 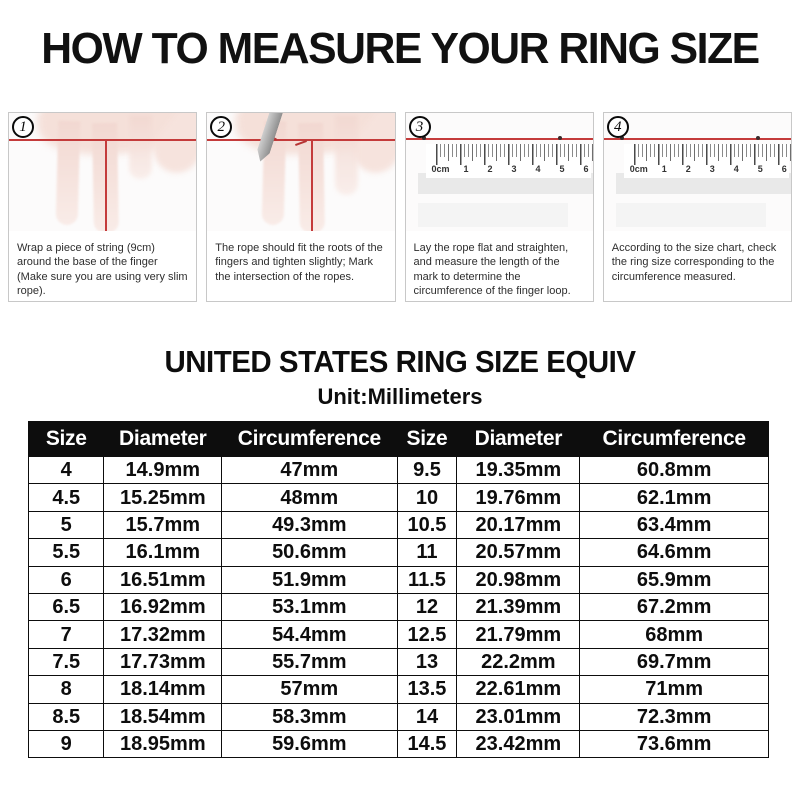 What do you see at coordinates (427, 552) in the screenshot?
I see `table-cell: 11` at bounding box center [427, 552].